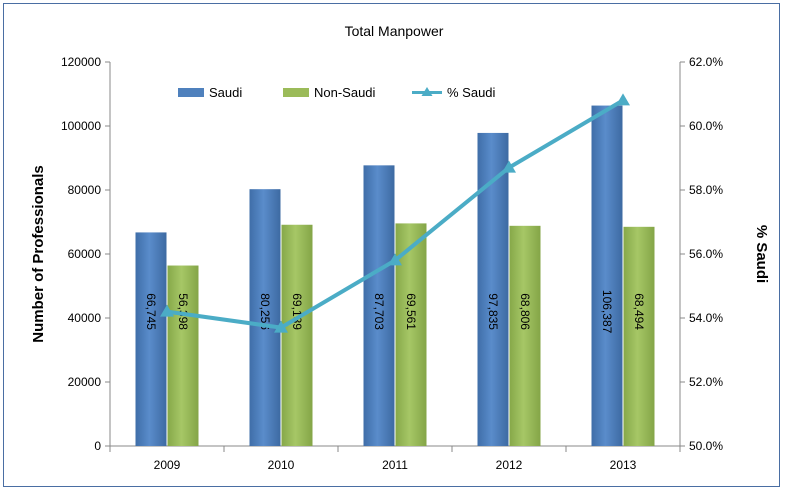 Image resolution: width=785 pixels, height=492 pixels. What do you see at coordinates (97, 446) in the screenshot?
I see `y-tick-label: 0` at bounding box center [97, 446].